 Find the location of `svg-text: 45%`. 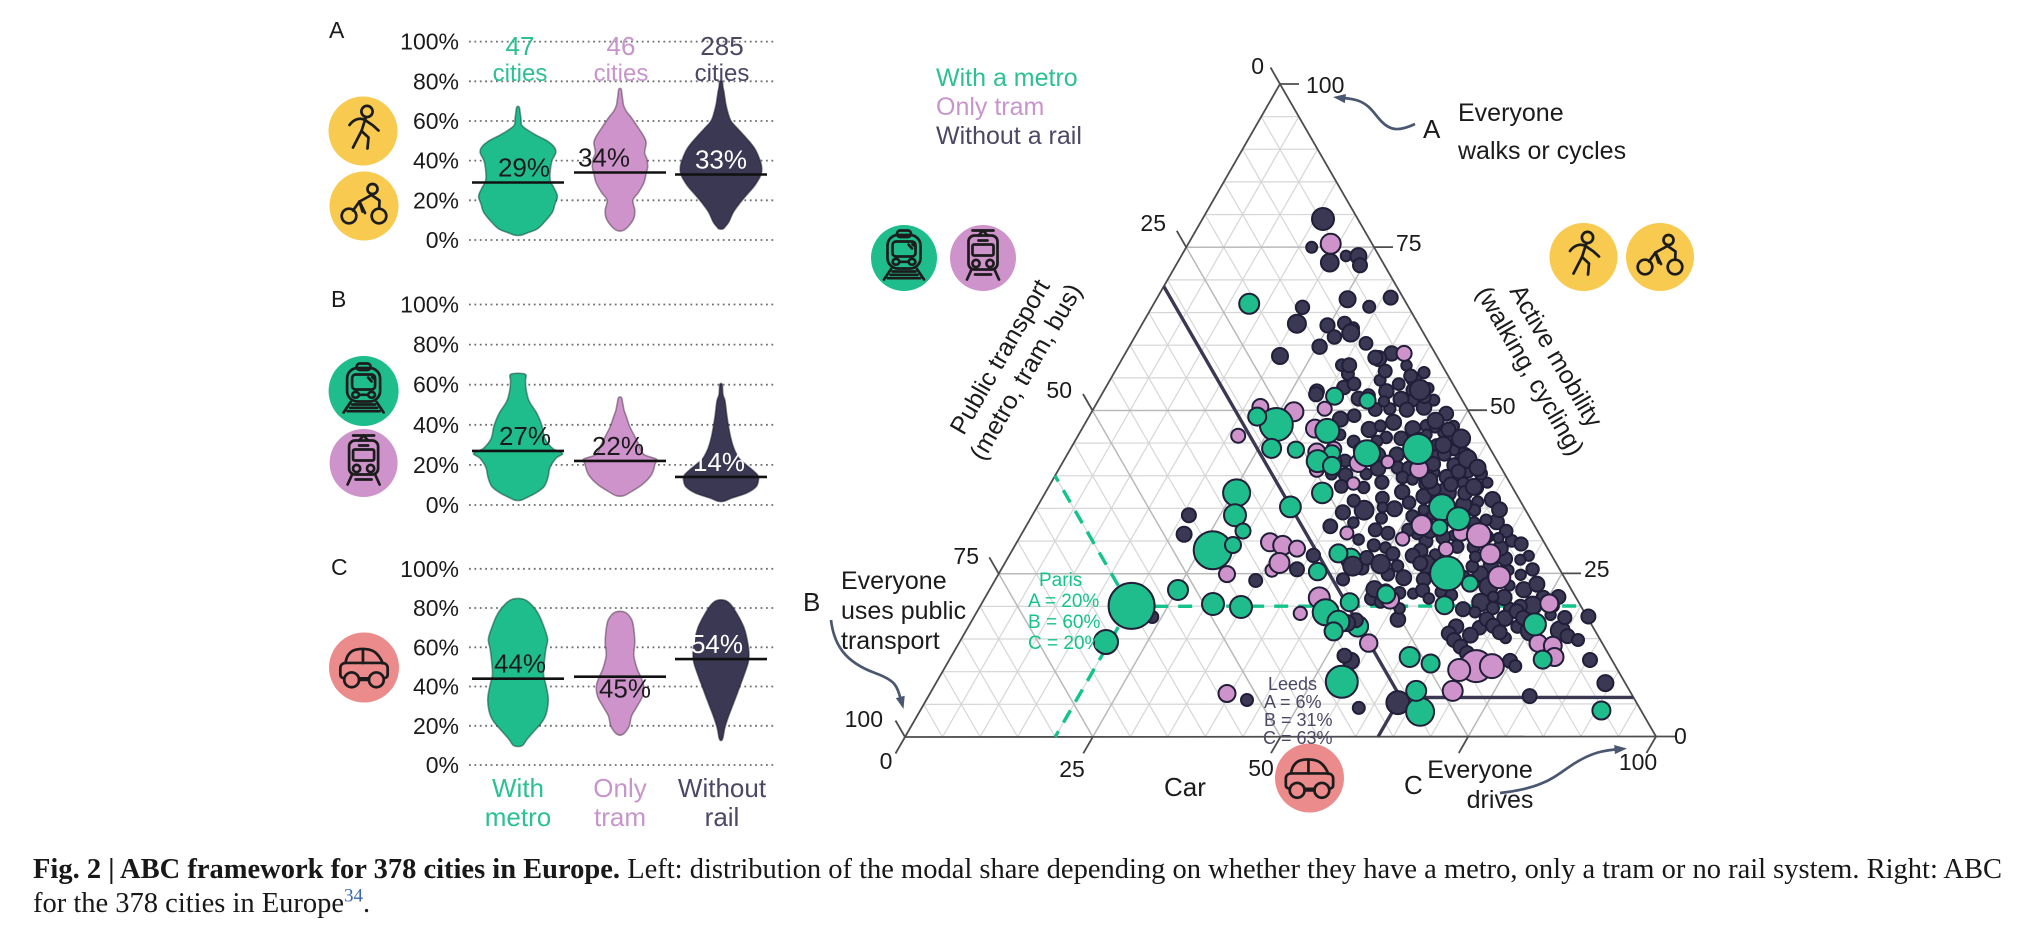

svg-text: 45% is located at coordinates (625, 689).